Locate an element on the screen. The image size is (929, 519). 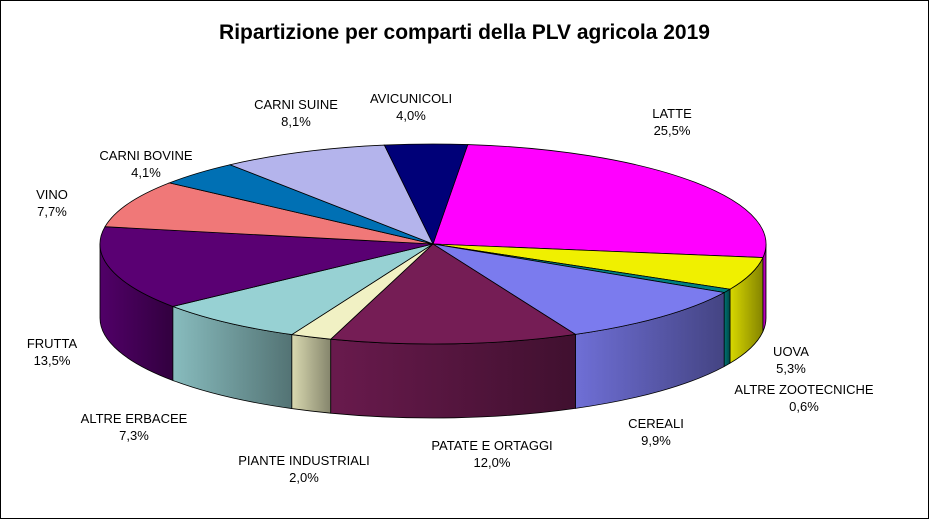
pie-slice-vino is located at coordinates (269, 213).